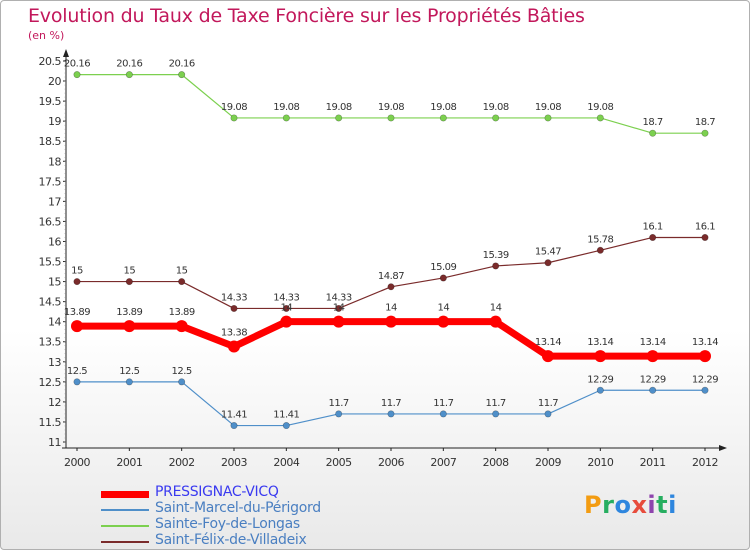 This screenshot has height=550, width=750. I want to click on x-tick-label: 2004, so click(286, 462).